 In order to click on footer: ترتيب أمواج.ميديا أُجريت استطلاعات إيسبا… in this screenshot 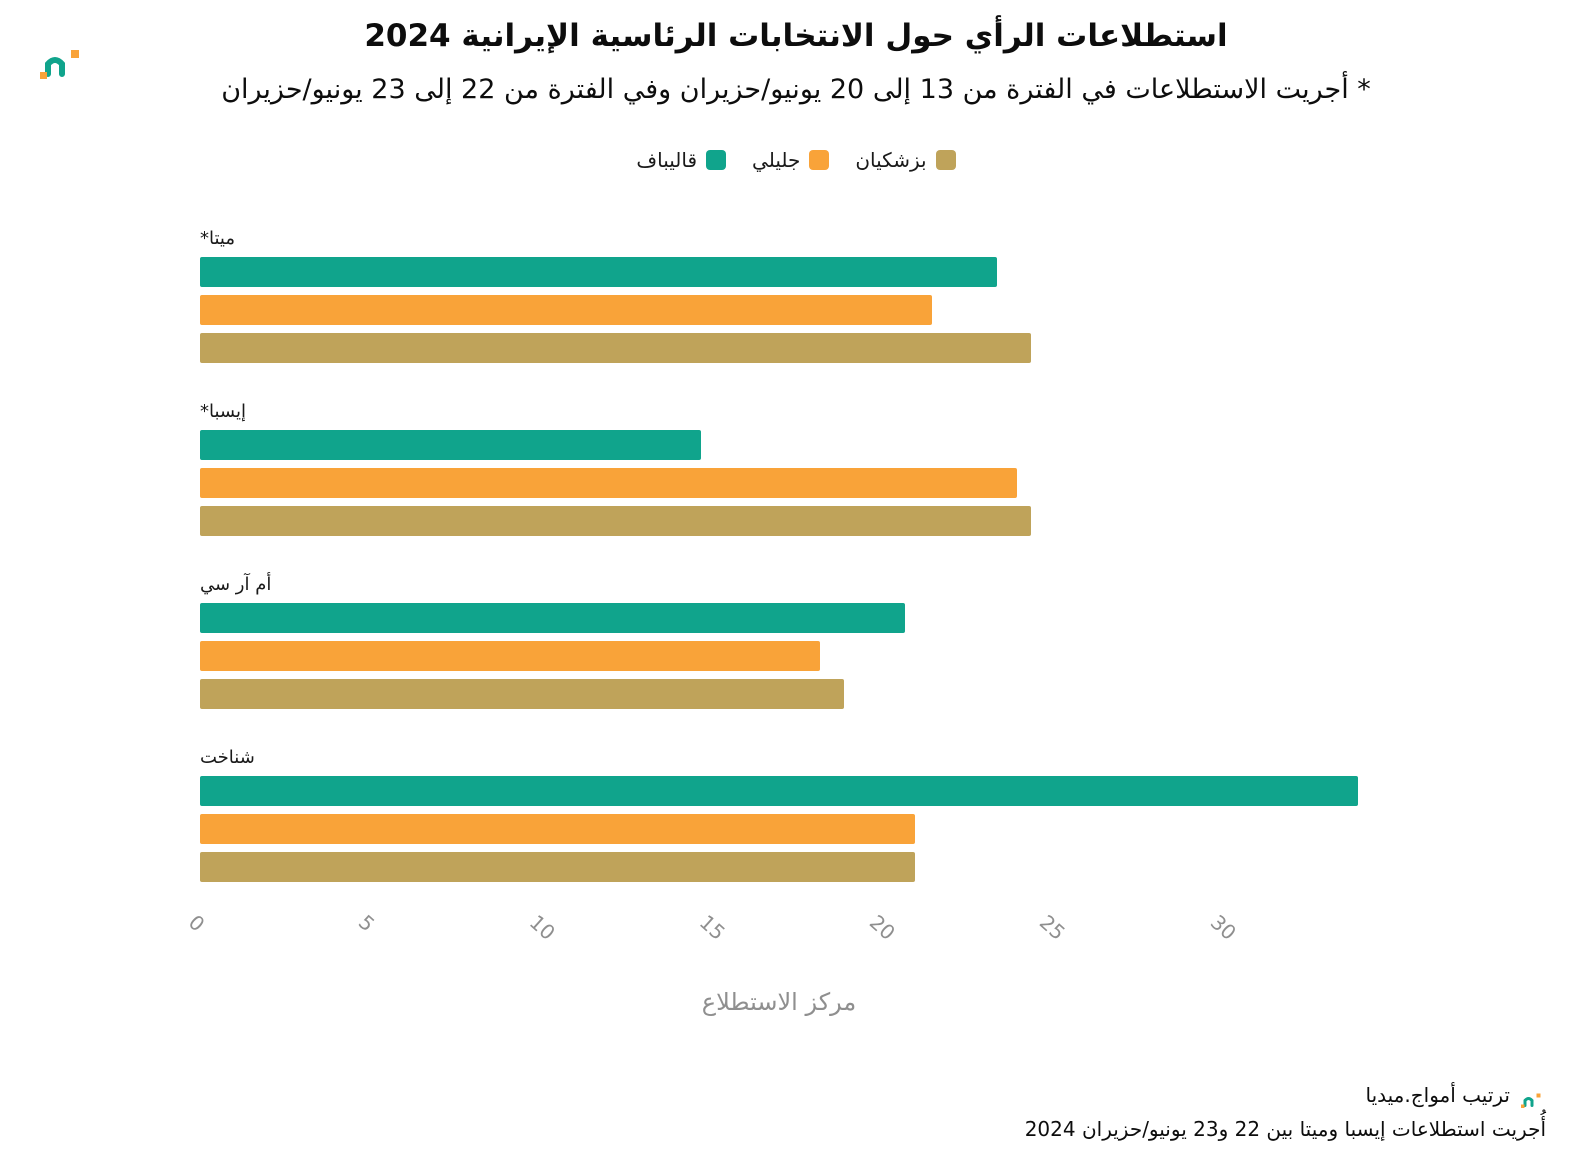, I will do `click(1285, 1112)`.